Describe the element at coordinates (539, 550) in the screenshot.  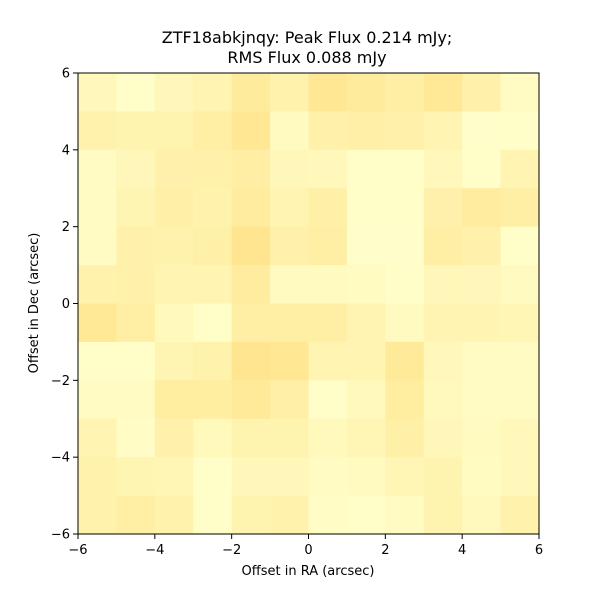
I see `x-tick-label: 6` at that location.